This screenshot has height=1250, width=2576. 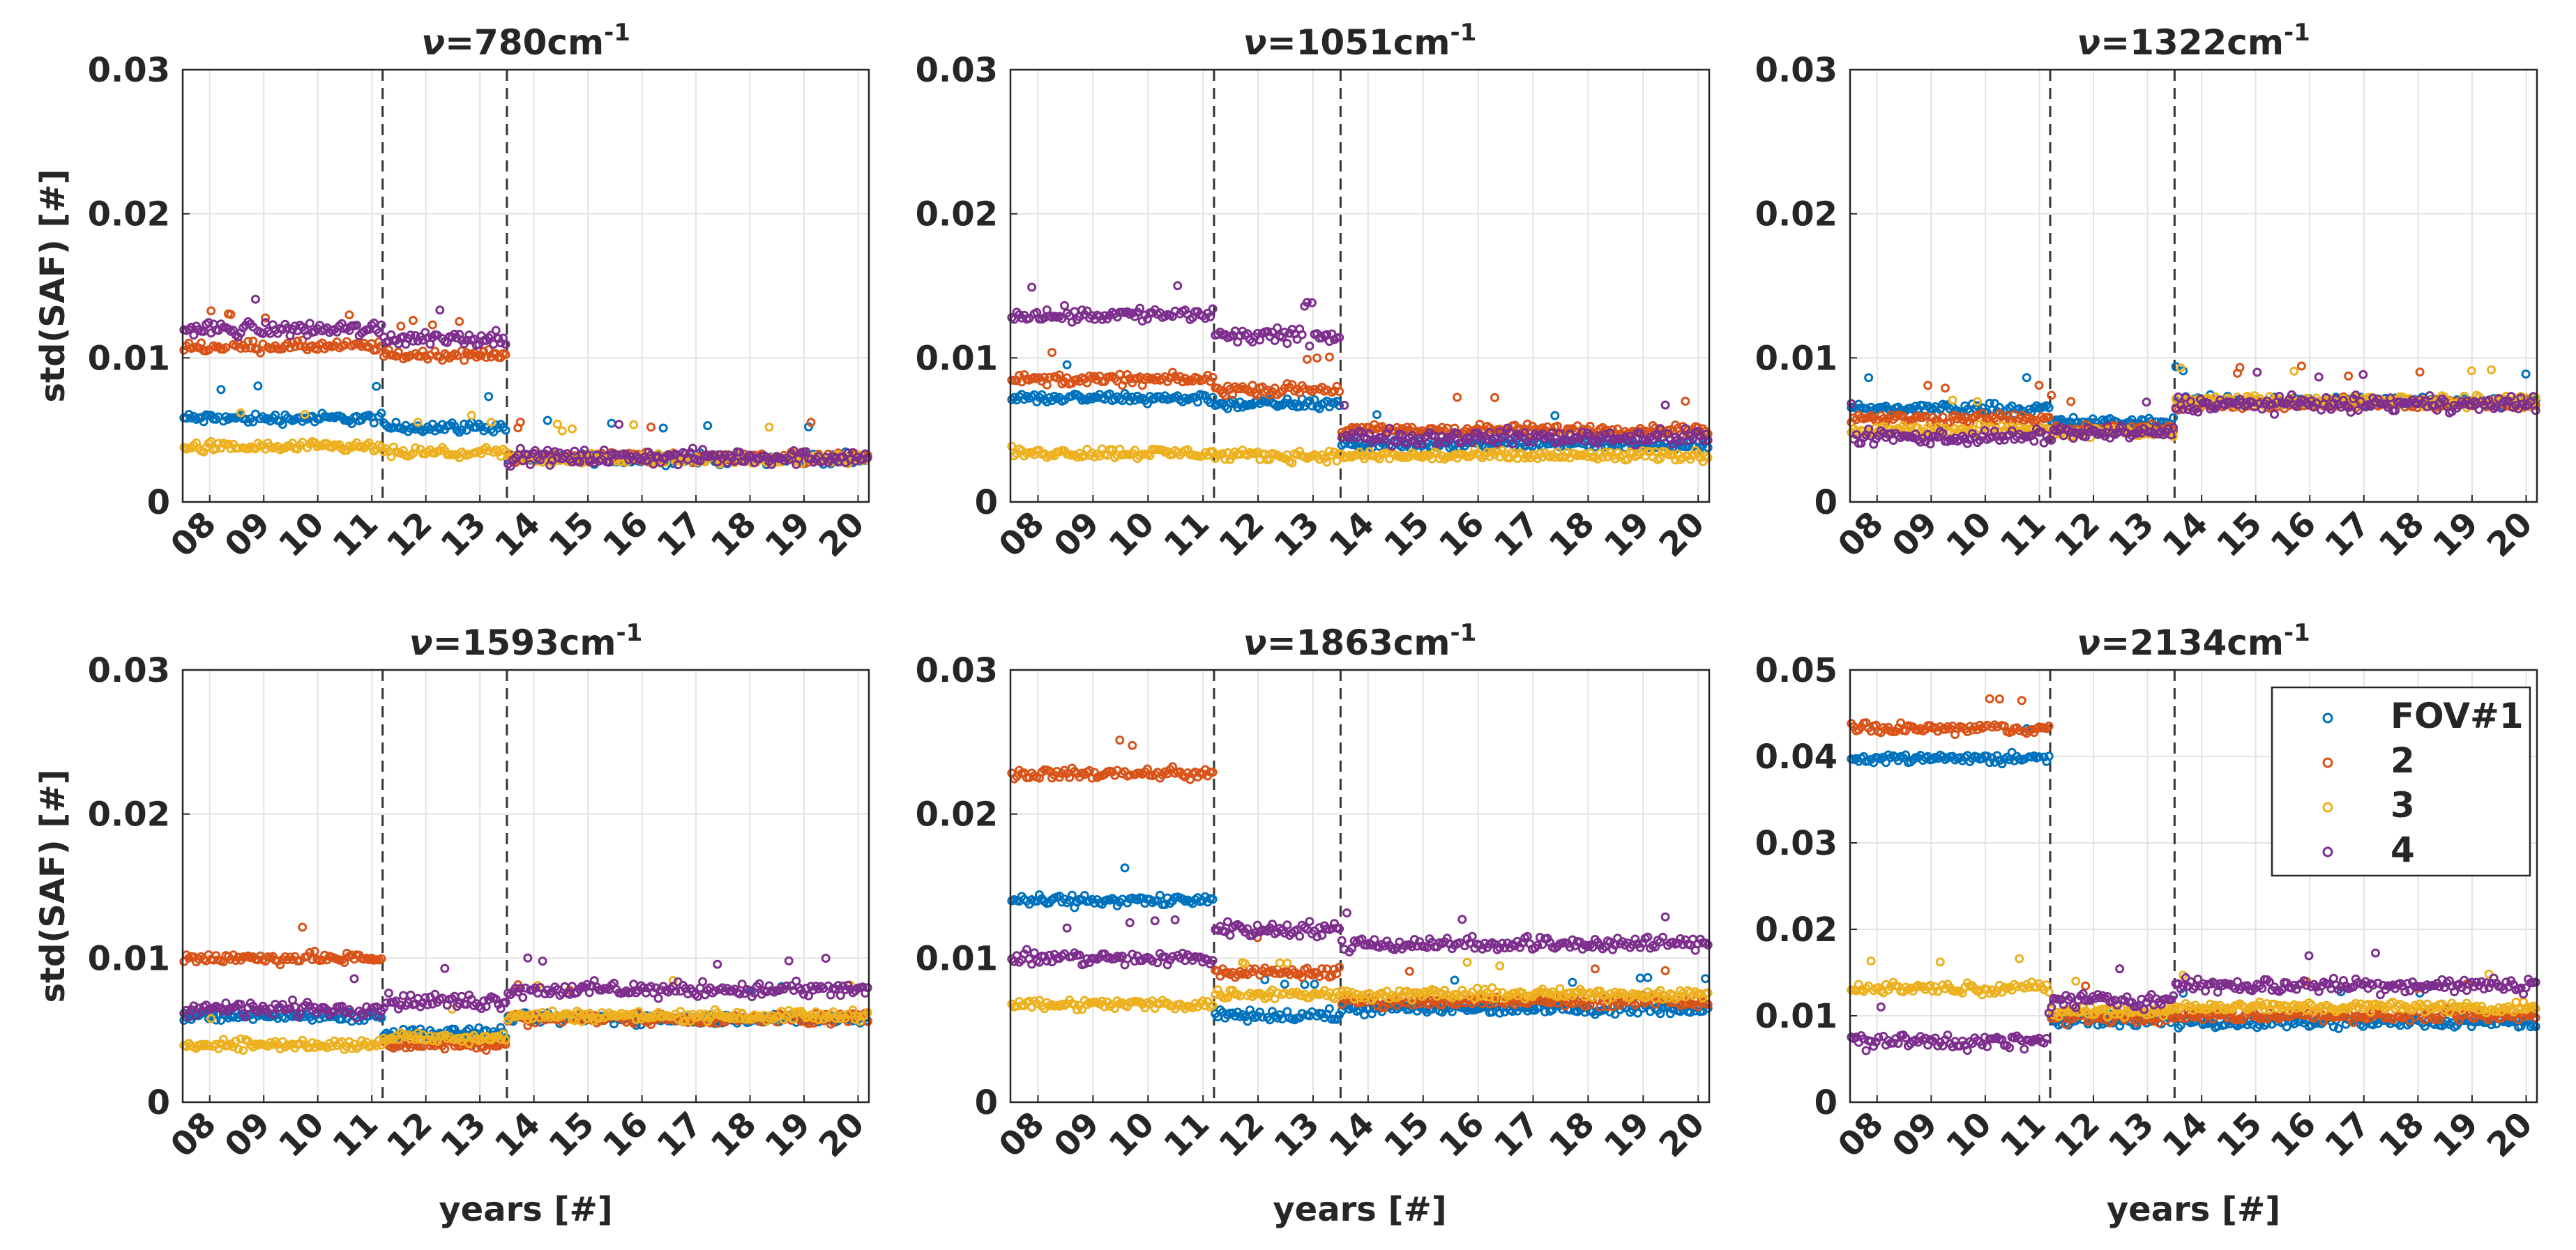 What do you see at coordinates (355, 534) in the screenshot?
I see `x-tick-label: 11` at bounding box center [355, 534].